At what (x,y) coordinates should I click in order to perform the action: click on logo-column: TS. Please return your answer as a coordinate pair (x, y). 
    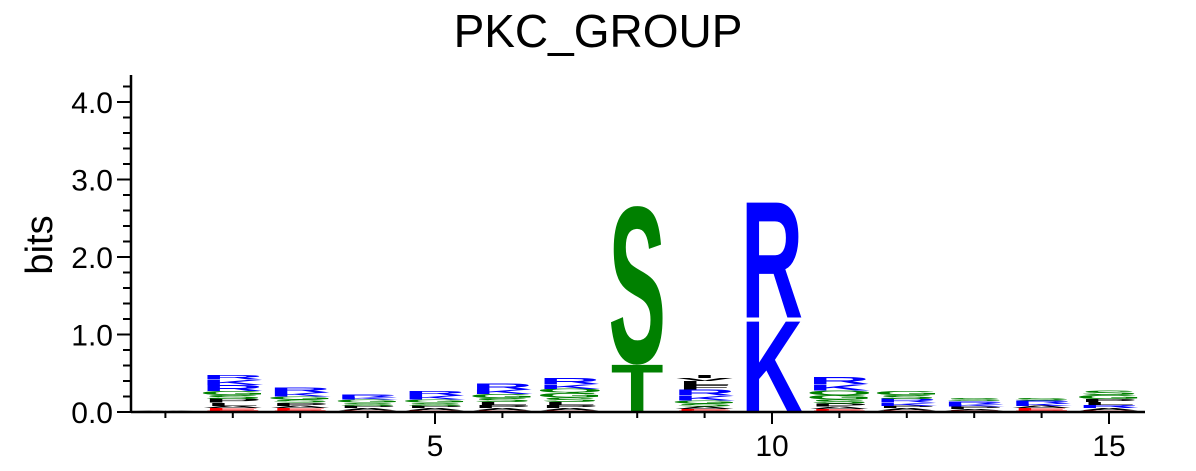
    Looking at the image, I should click on (636, 293).